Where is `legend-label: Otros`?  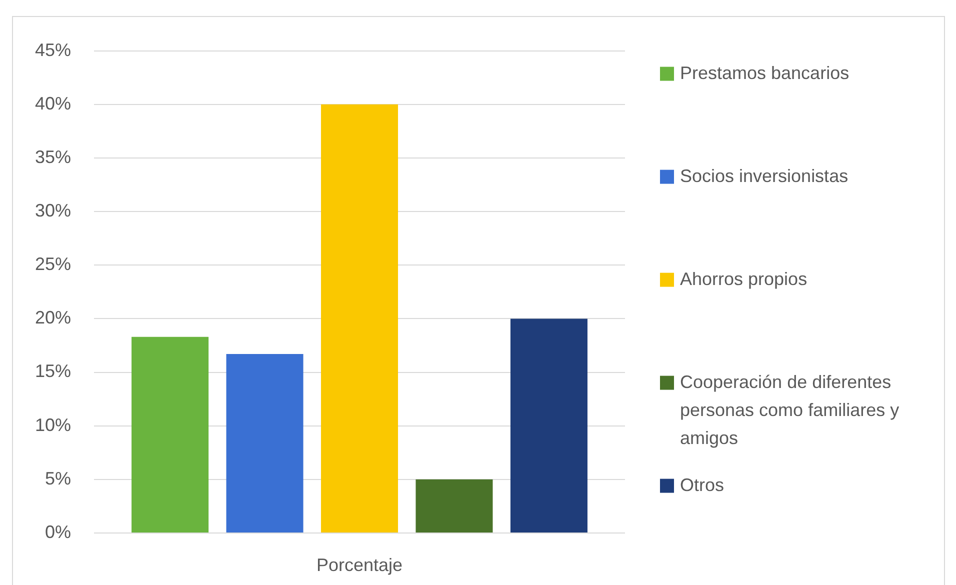
legend-label: Otros is located at coordinates (702, 484).